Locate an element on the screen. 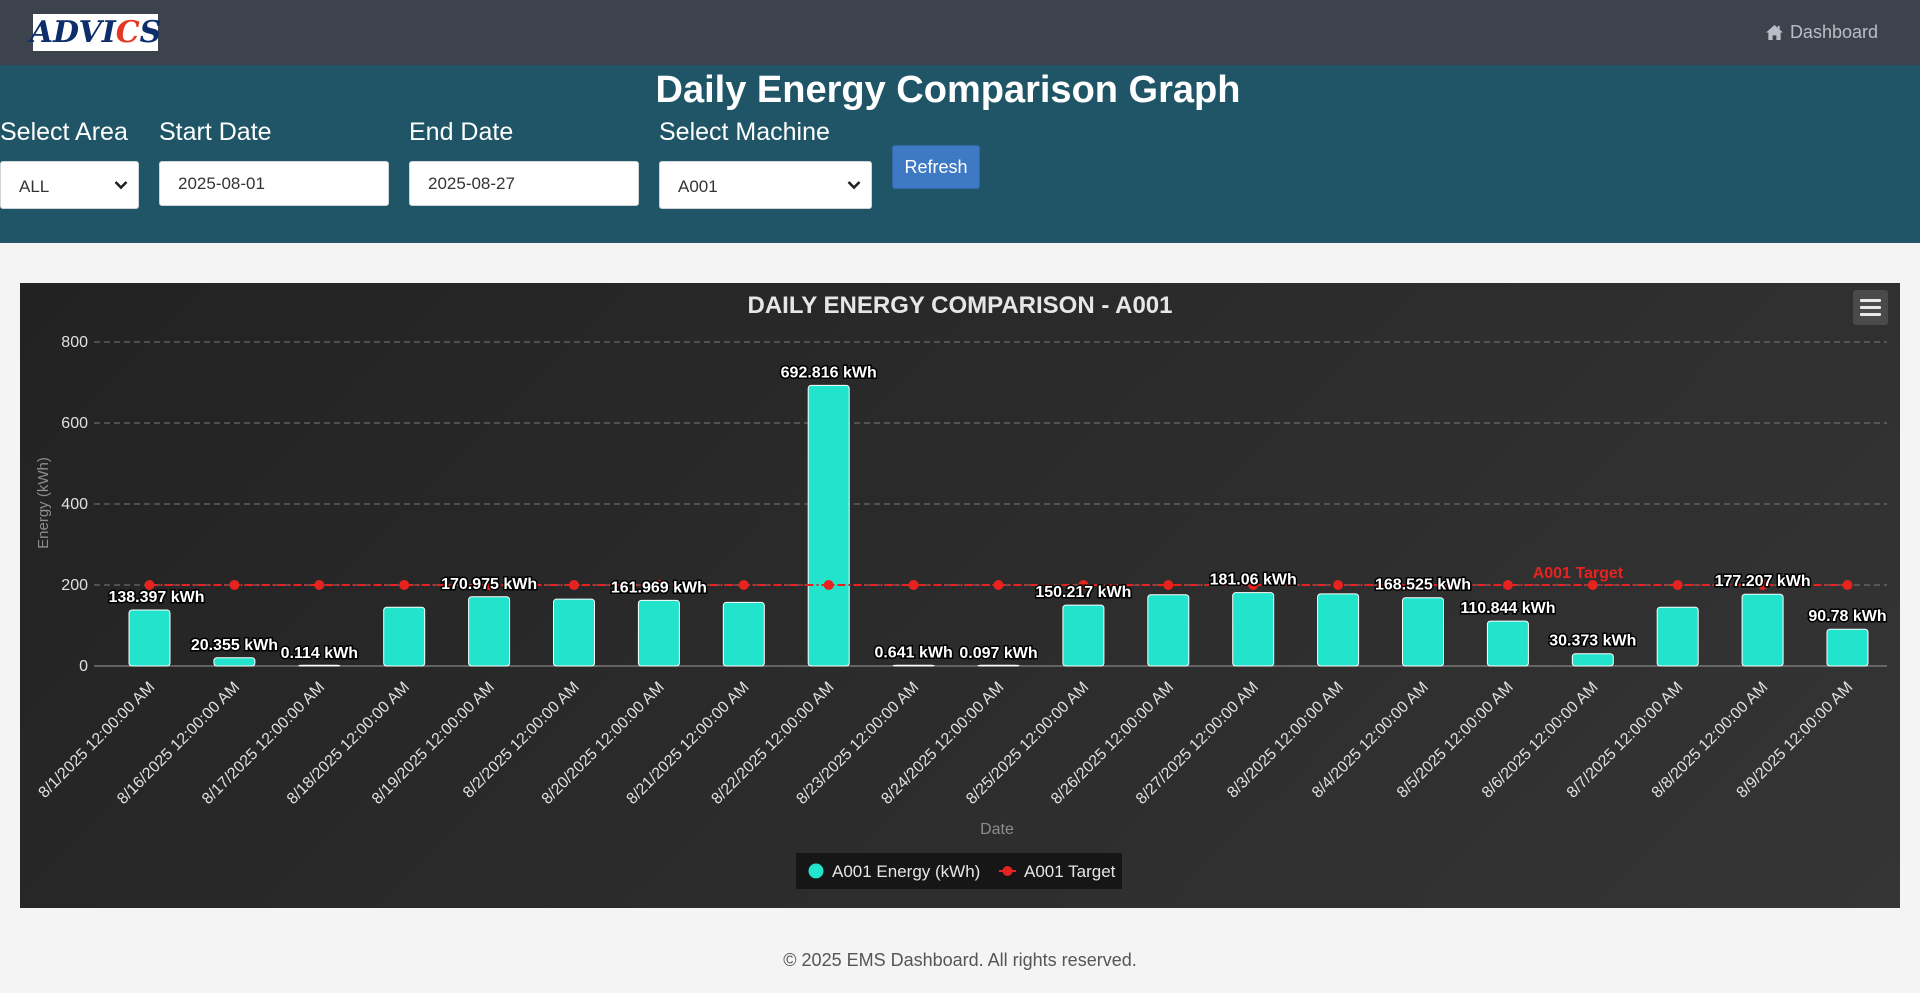 Image resolution: width=1920 pixels, height=993 pixels. advics-logo: ADVICS is located at coordinates (95, 32).